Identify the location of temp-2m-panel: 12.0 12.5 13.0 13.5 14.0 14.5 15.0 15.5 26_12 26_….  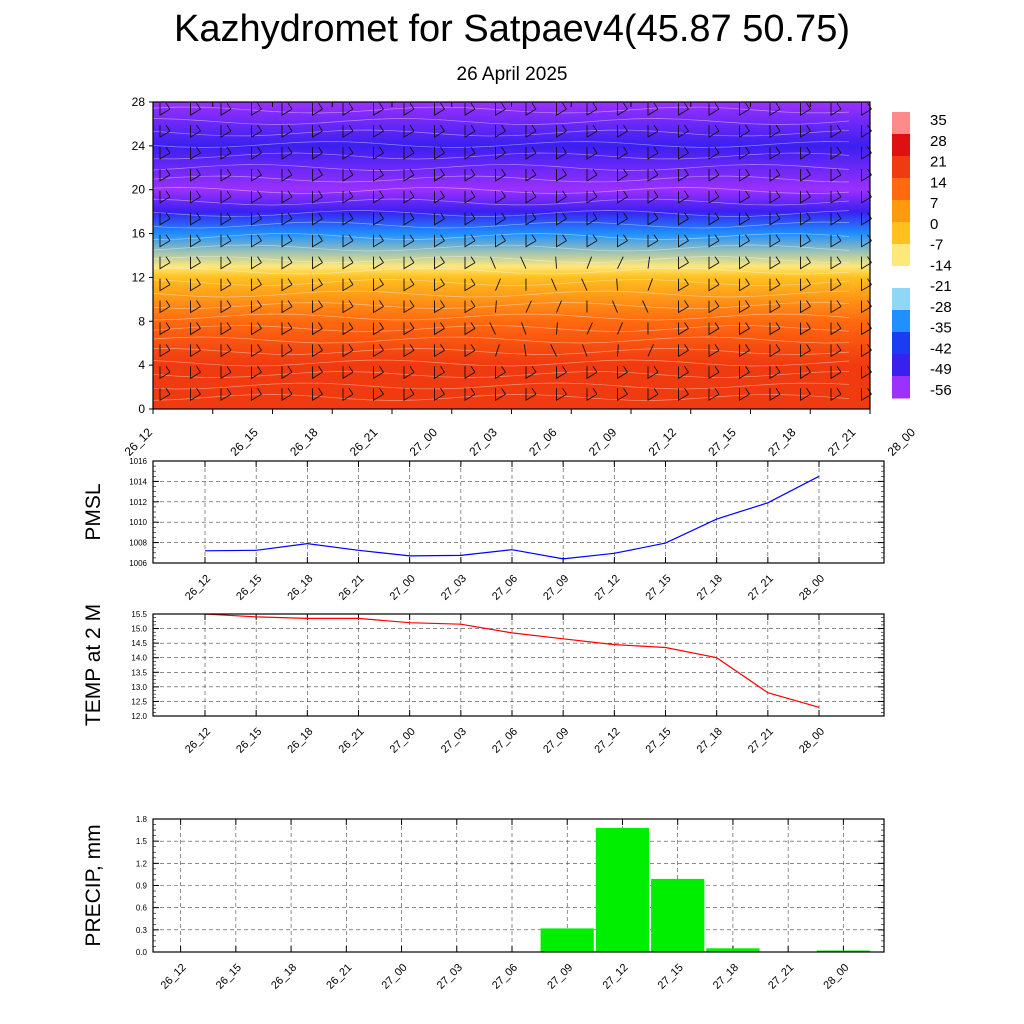
(483, 680).